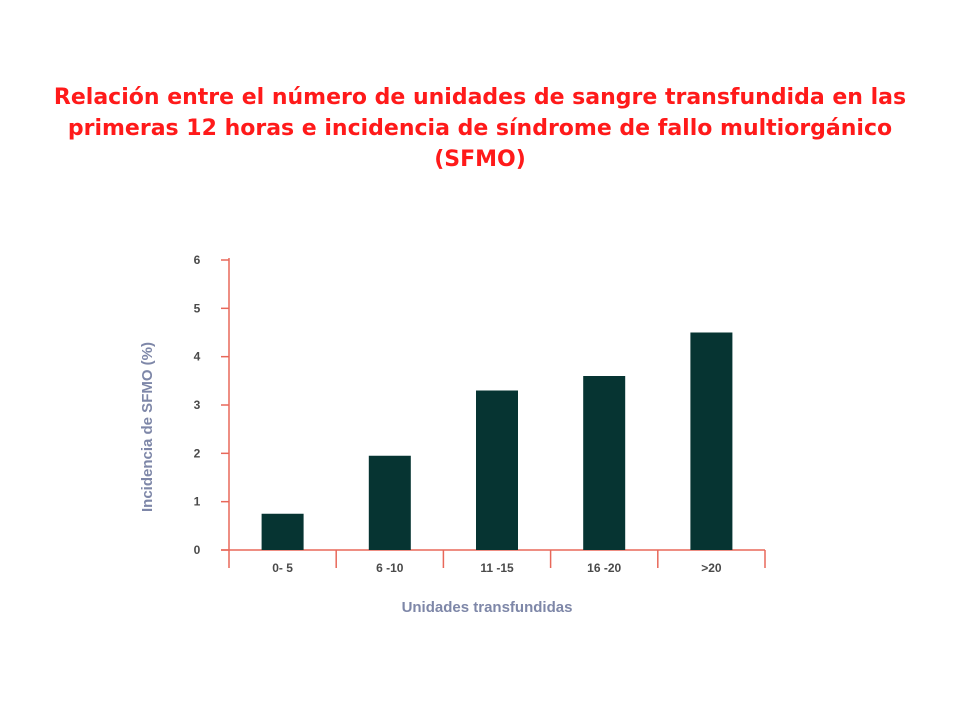 The image size is (960, 720). Describe the element at coordinates (197, 453) in the screenshot. I see `y-tick-label: 2` at that location.